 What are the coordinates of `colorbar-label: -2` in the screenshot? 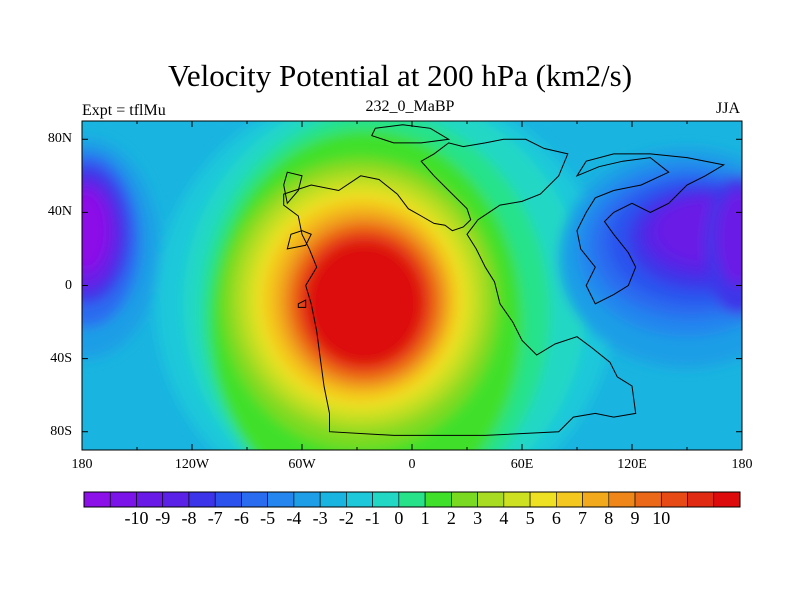 It's located at (346, 518).